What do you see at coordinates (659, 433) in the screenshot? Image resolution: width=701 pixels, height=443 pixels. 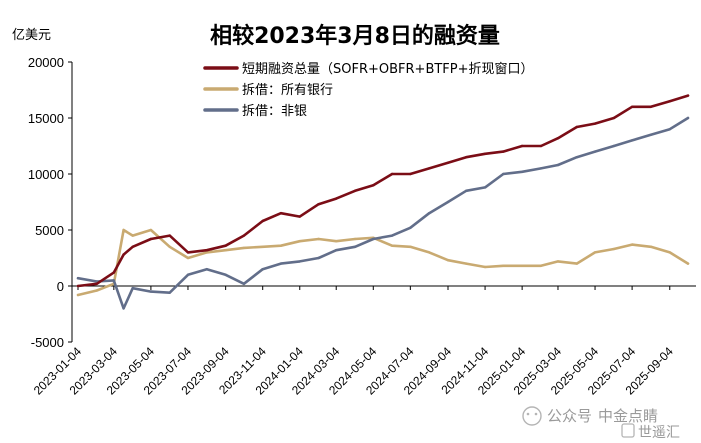 I see `watermark-logo-text: 世遥汇` at bounding box center [659, 433].